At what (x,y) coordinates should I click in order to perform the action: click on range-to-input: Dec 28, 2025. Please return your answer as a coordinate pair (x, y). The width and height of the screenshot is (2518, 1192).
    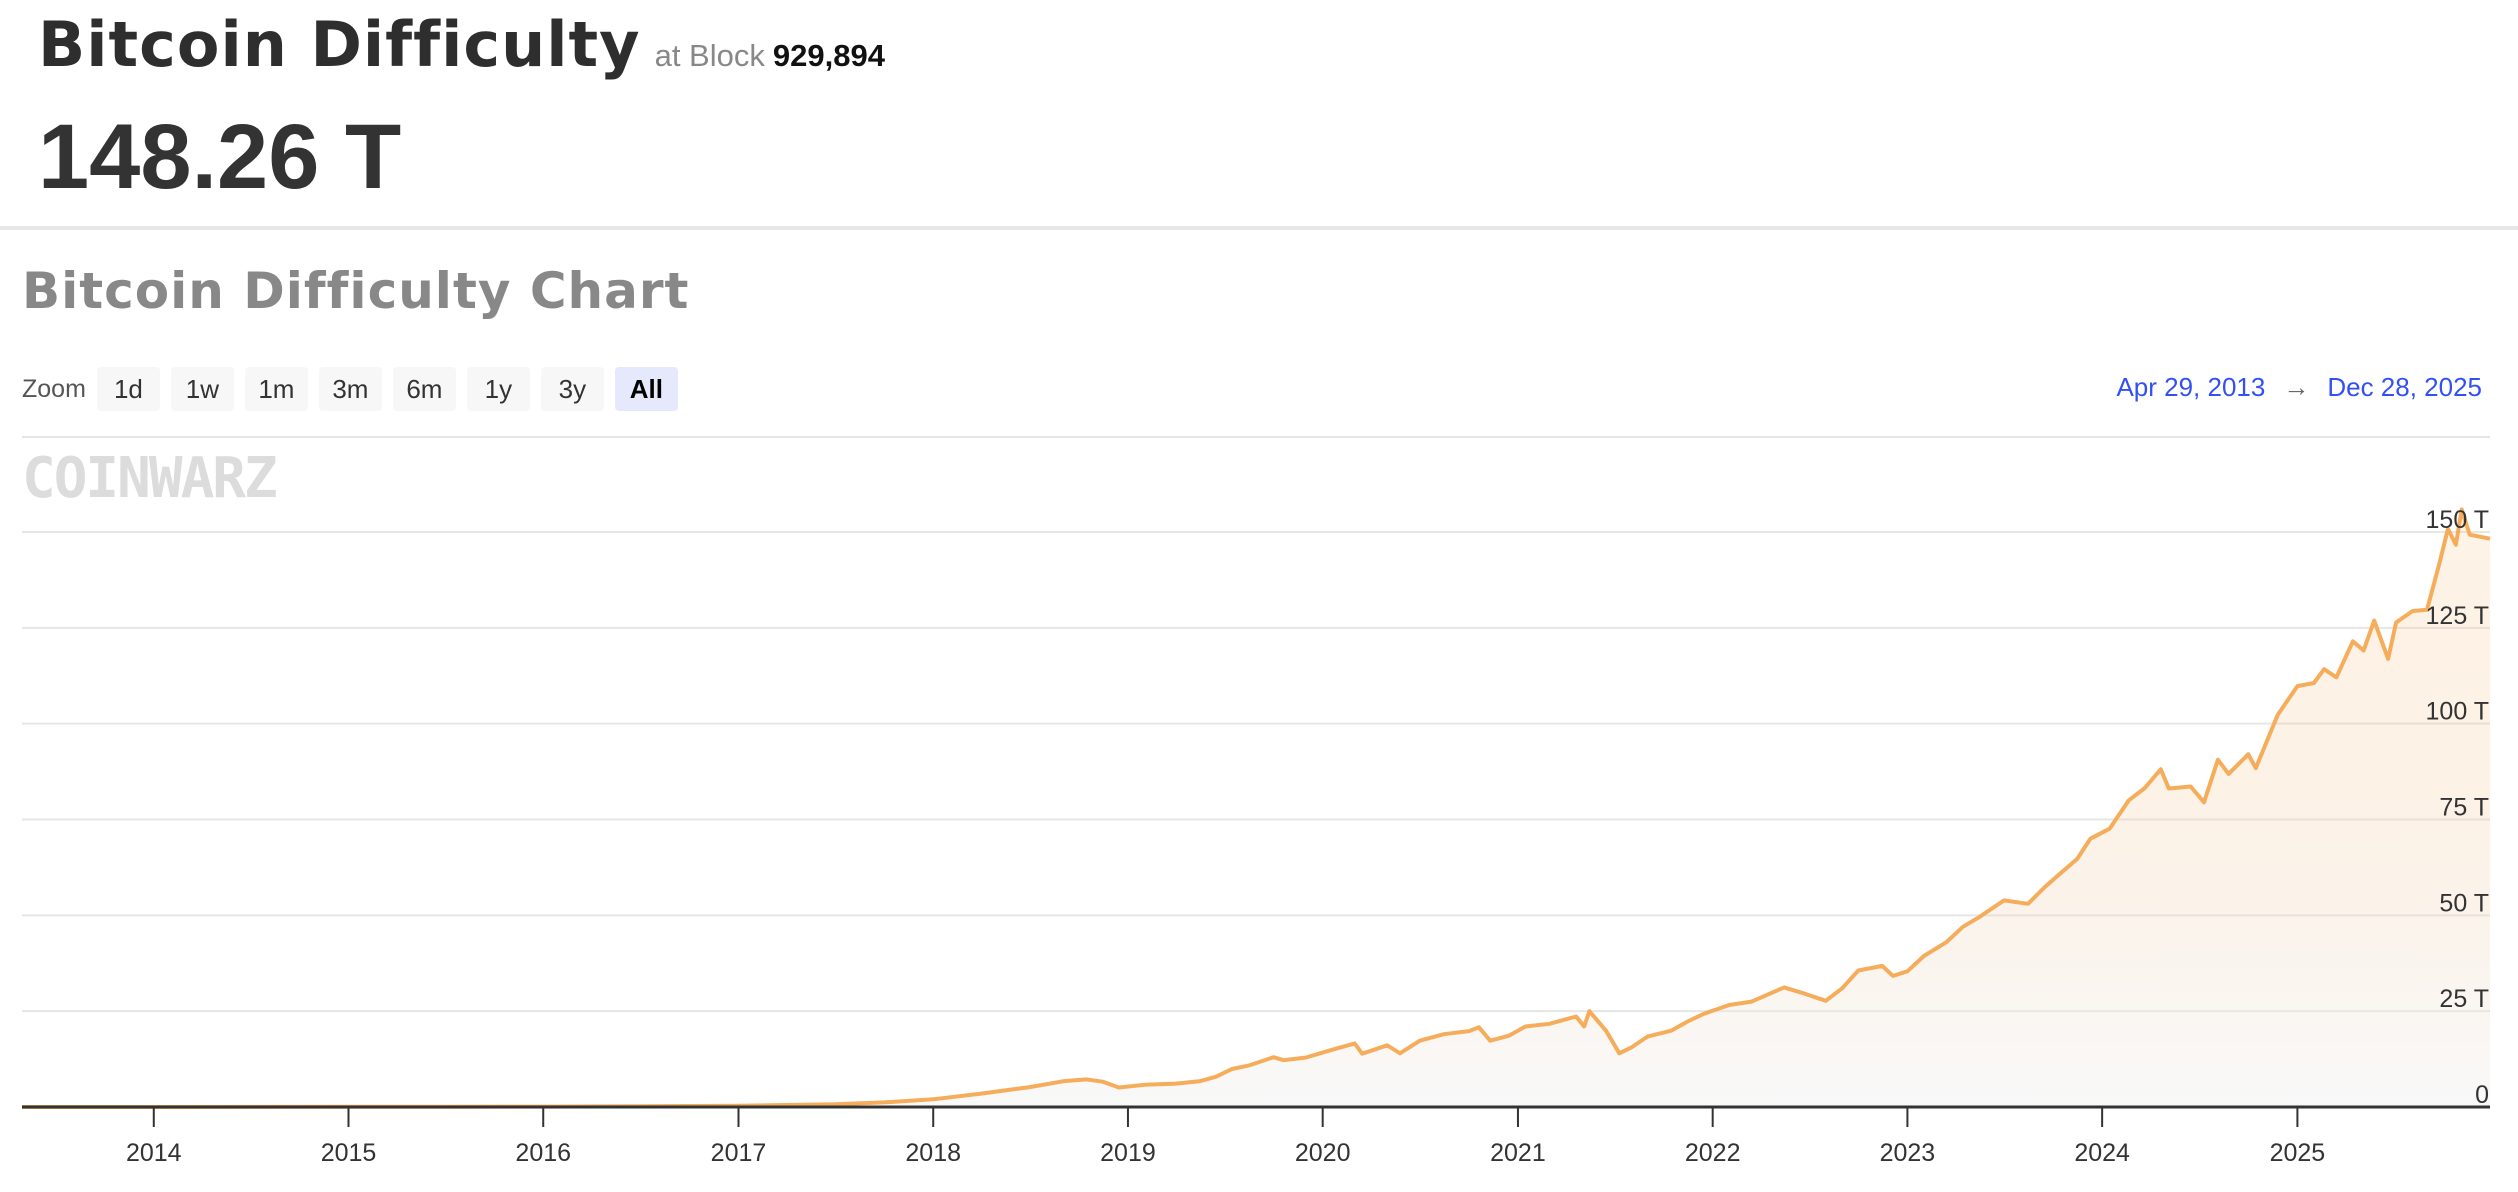
    Looking at the image, I should click on (2404, 387).